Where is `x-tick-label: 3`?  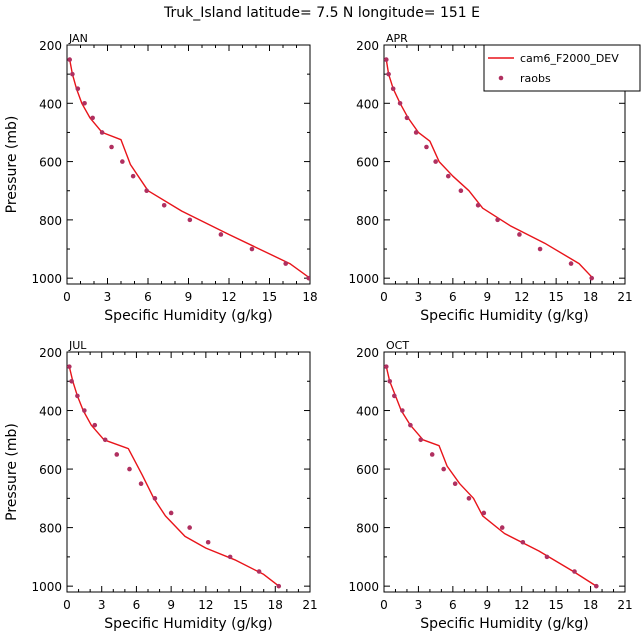
x-tick-label: 3 is located at coordinates (102, 605).